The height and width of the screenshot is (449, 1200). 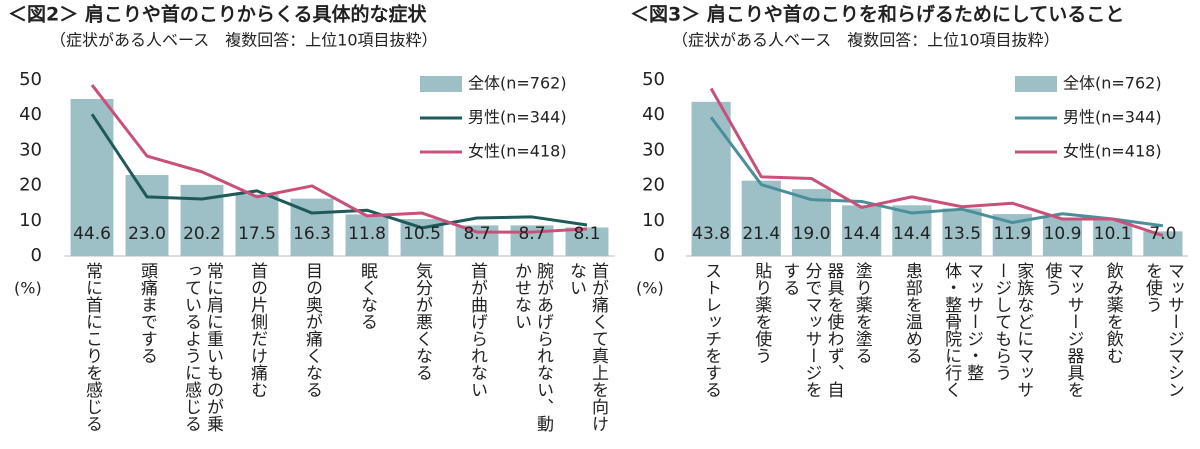 I want to click on value-label: 11.9, so click(x=1012, y=234).